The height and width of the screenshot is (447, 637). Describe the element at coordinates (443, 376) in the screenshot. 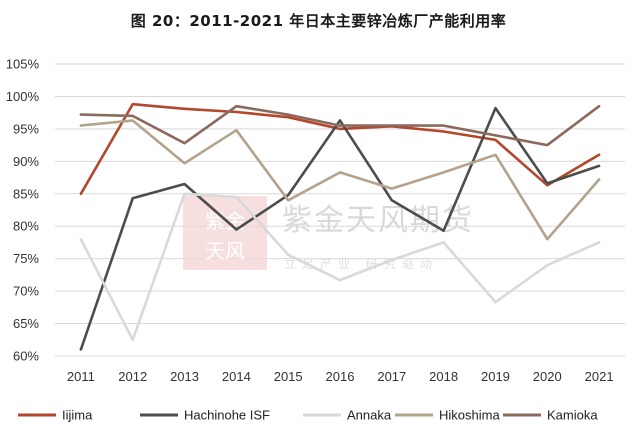

I see `x-tick-label: 2018` at that location.